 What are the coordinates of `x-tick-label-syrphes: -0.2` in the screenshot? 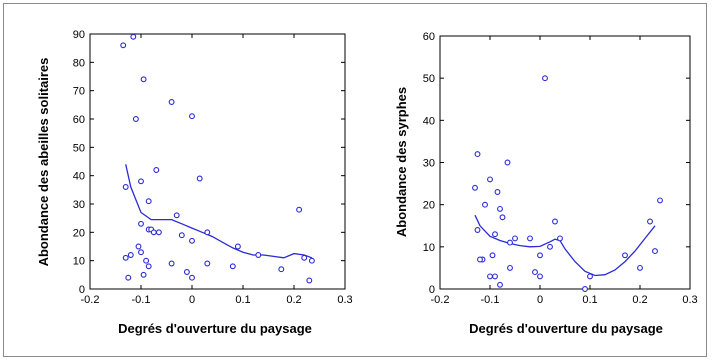 It's located at (440, 300).